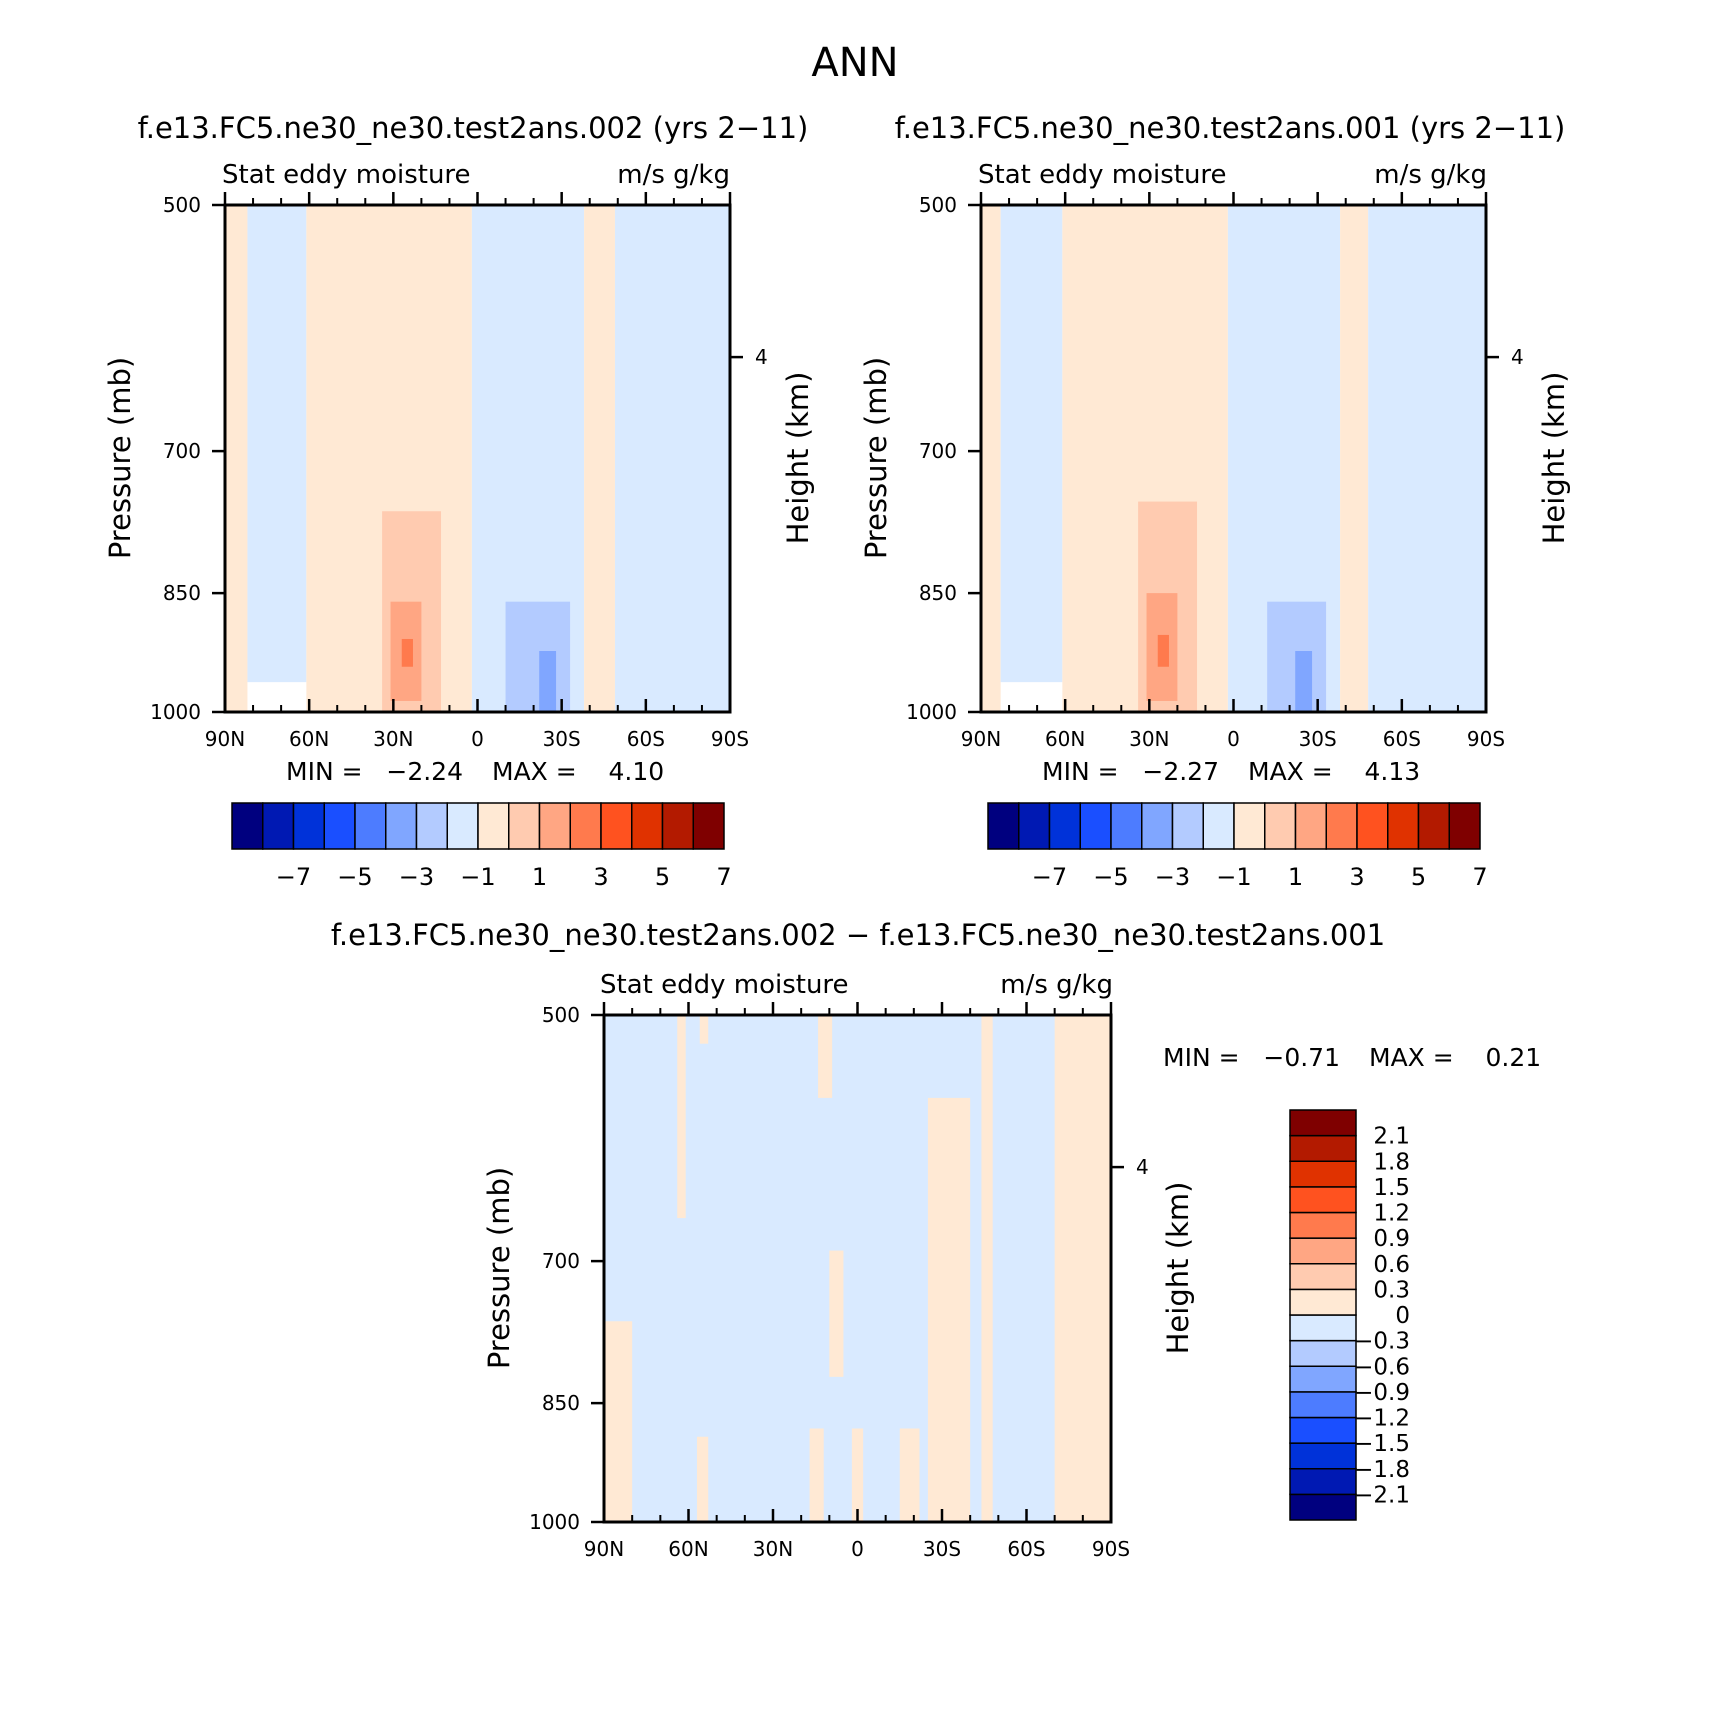  Describe the element at coordinates (1251, 1057) in the screenshot. I see `panel-difference-min: MIN = −0.71` at that location.